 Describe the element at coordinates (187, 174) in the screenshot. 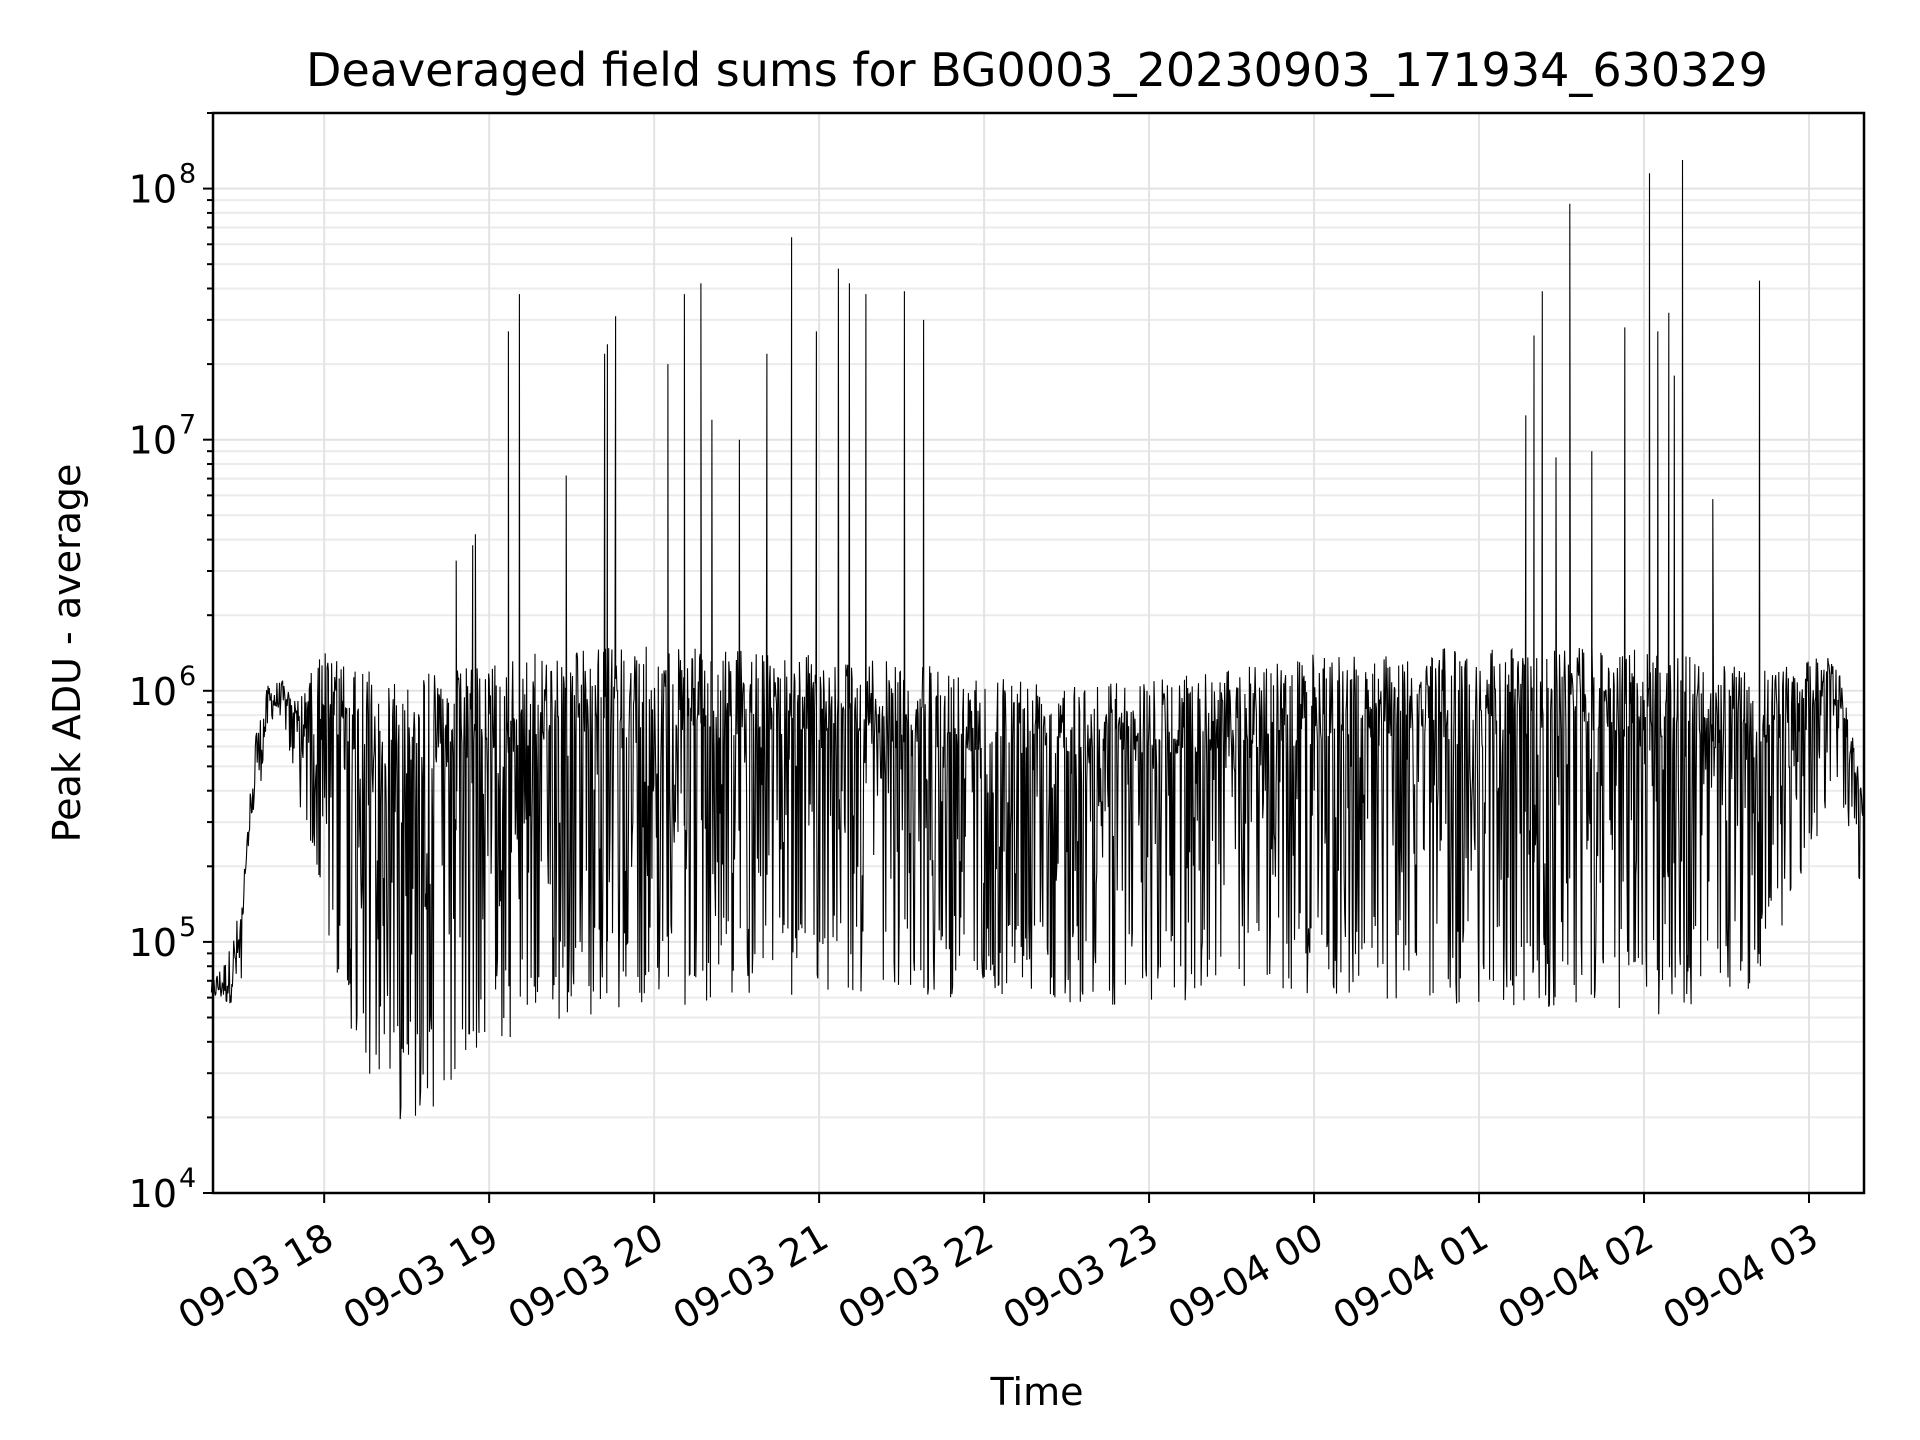

I see `y-tick-exponent: 8` at that location.